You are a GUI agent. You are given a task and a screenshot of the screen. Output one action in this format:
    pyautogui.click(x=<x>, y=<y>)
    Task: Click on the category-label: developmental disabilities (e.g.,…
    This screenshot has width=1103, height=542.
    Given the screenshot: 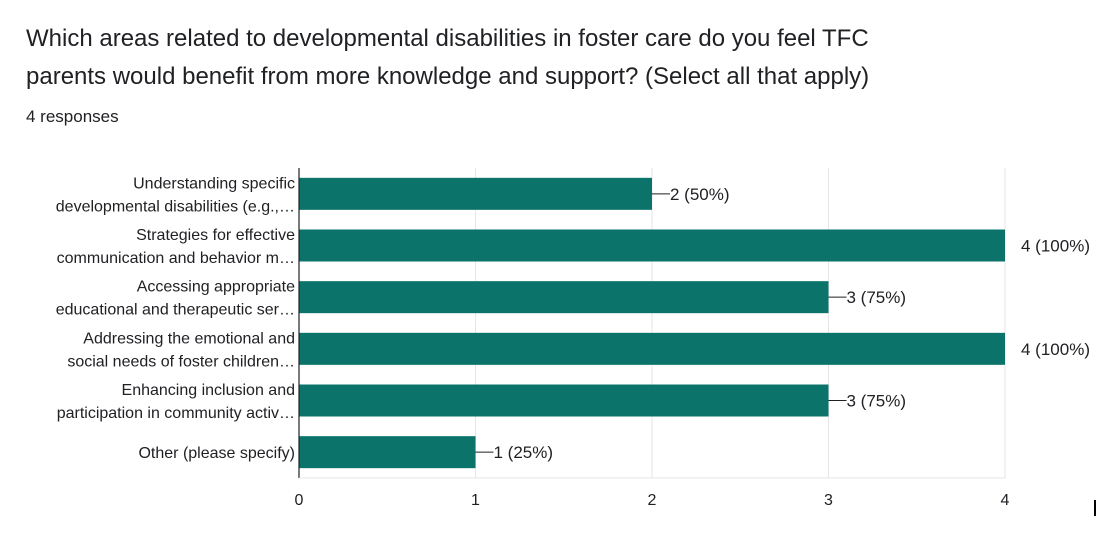 What is the action you would take?
    pyautogui.click(x=175, y=206)
    